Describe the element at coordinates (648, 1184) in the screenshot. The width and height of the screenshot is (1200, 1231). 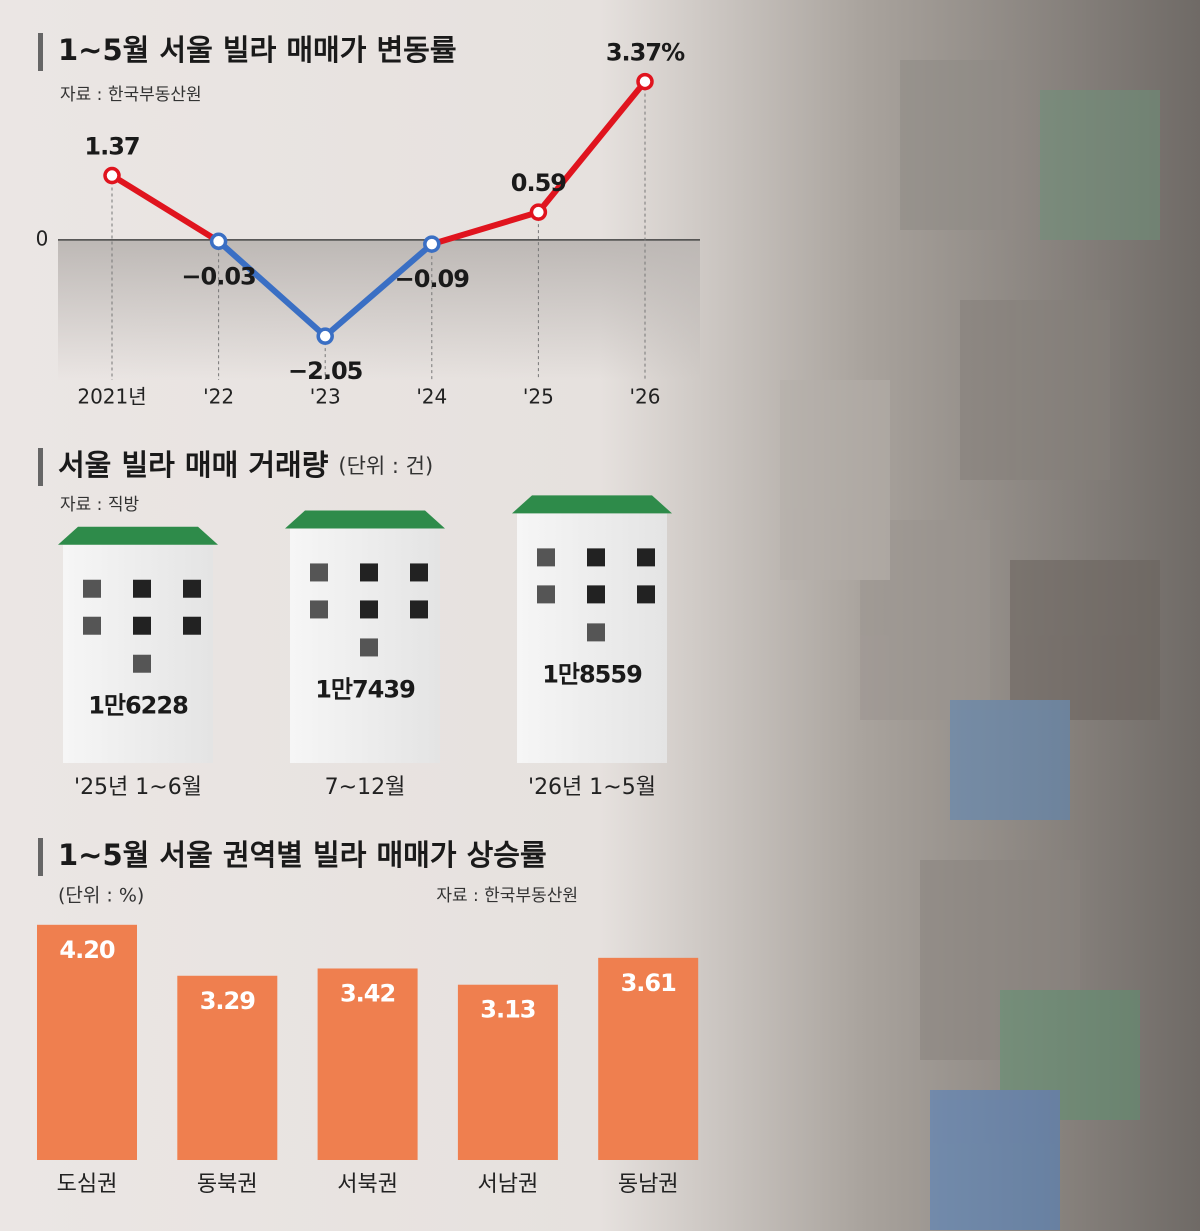
I see `x-tick-label: 동남권` at that location.